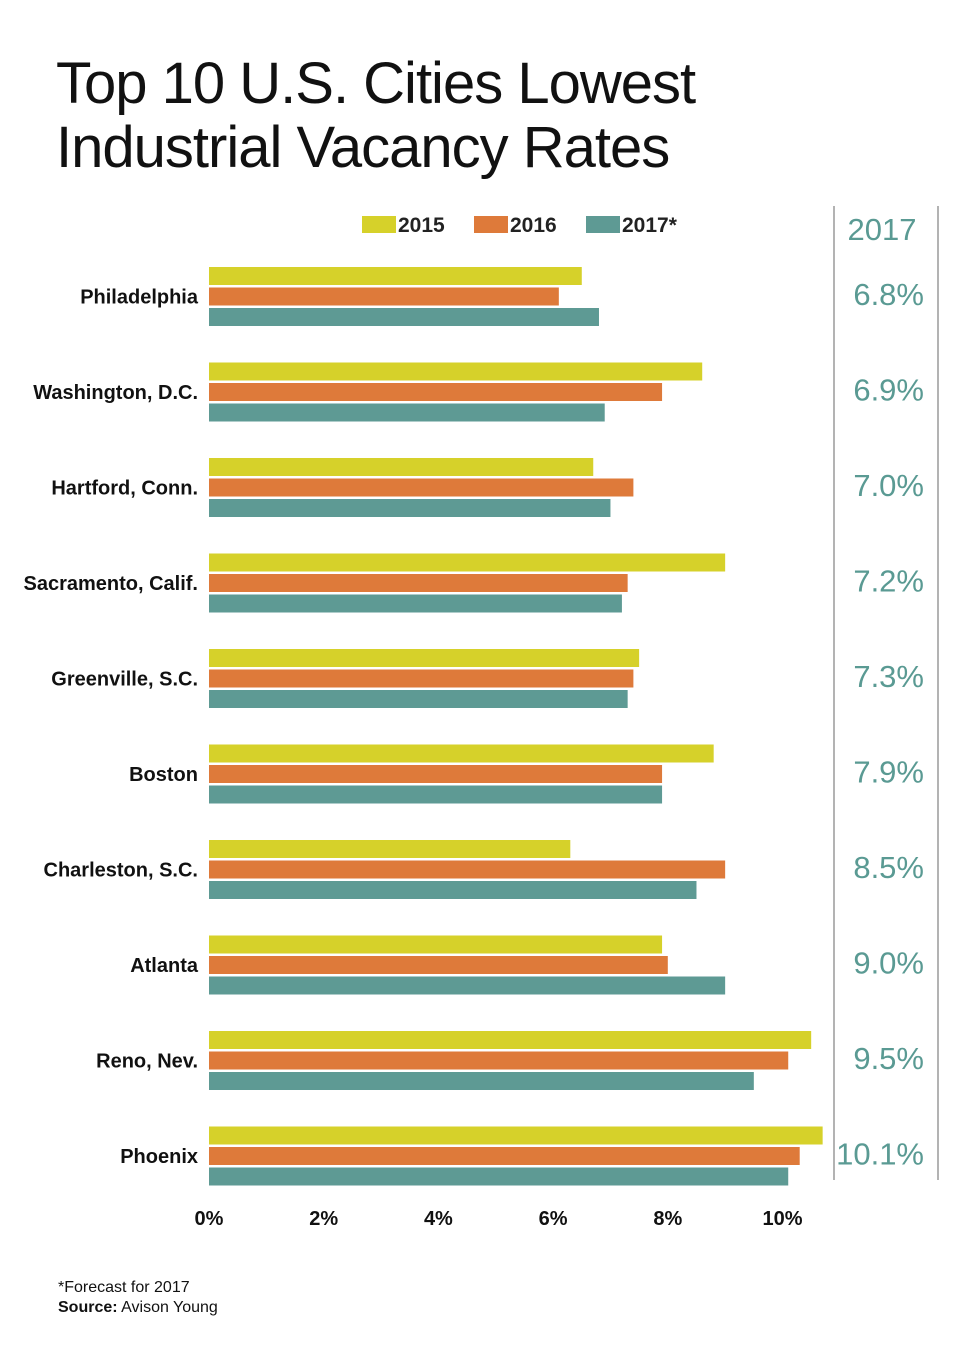  I want to click on side-value-reno-nev: 9.5%, so click(888, 1058).